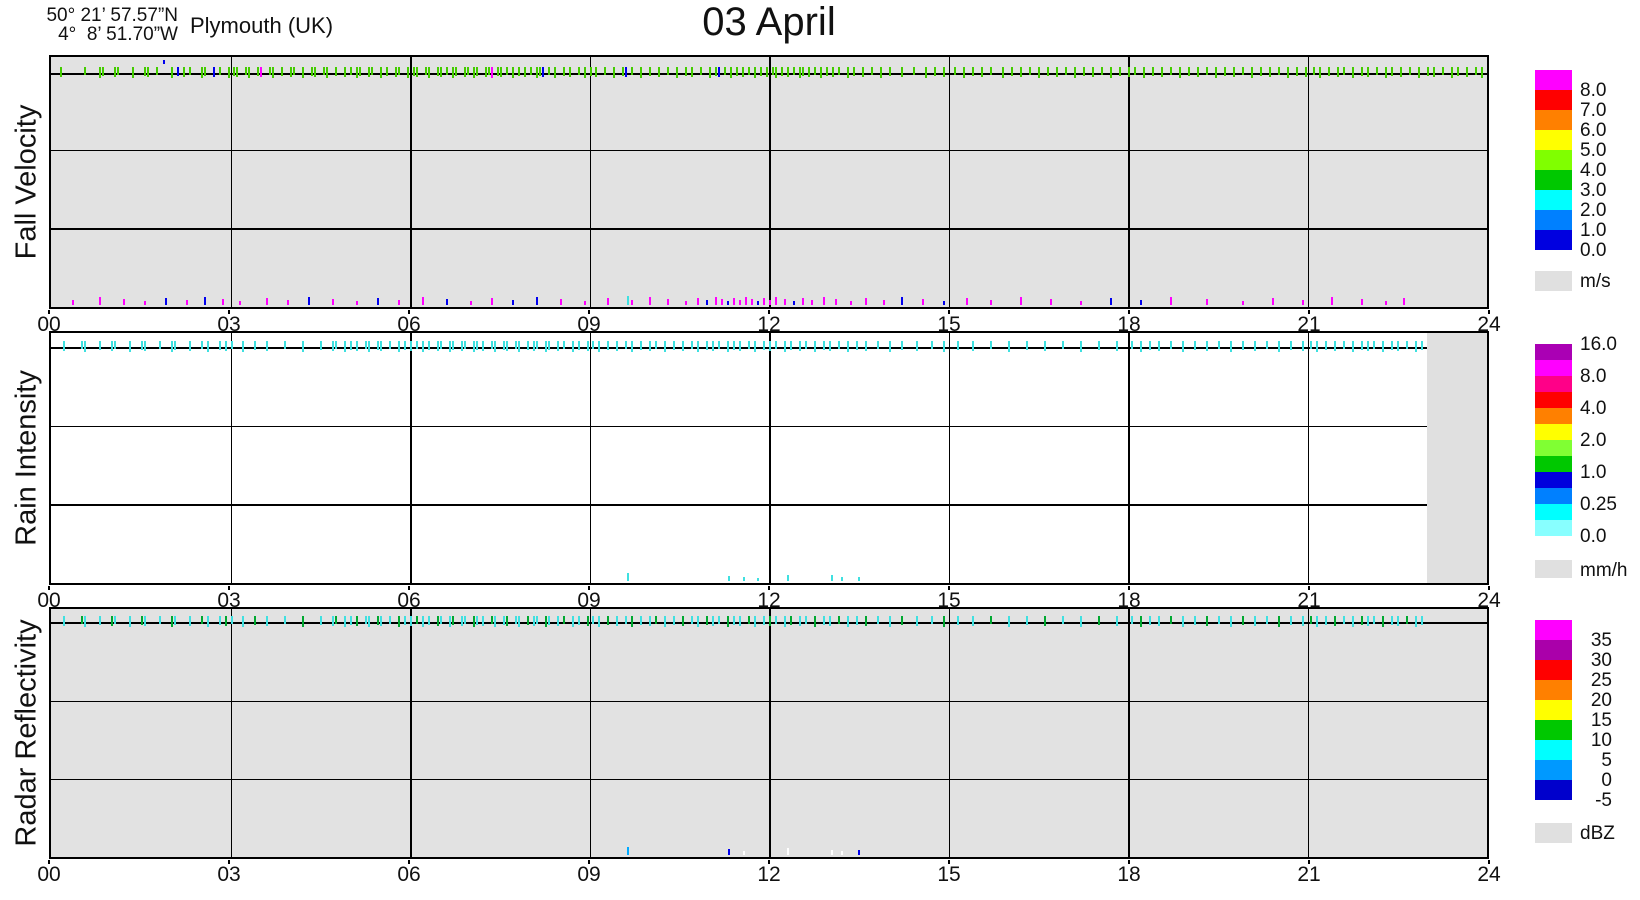 The height and width of the screenshot is (900, 1640). What do you see at coordinates (1593, 130) in the screenshot?
I see `legend-tick-label: 6.0` at bounding box center [1593, 130].